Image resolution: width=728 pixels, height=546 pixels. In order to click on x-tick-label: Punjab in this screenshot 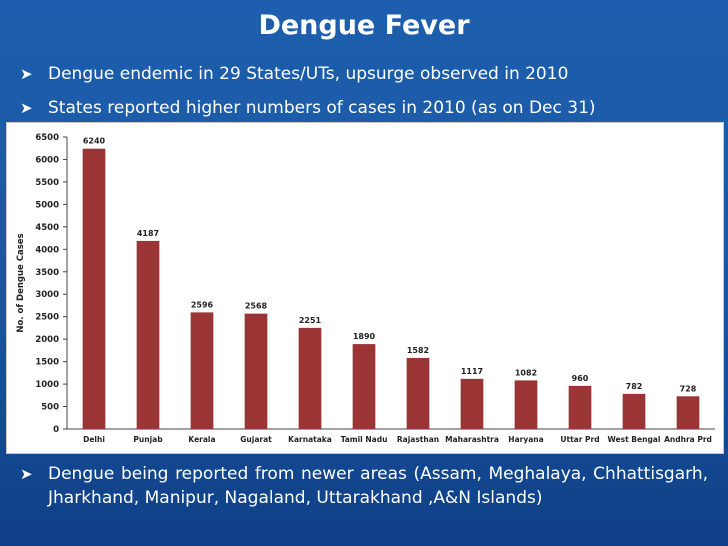, I will do `click(148, 439)`.